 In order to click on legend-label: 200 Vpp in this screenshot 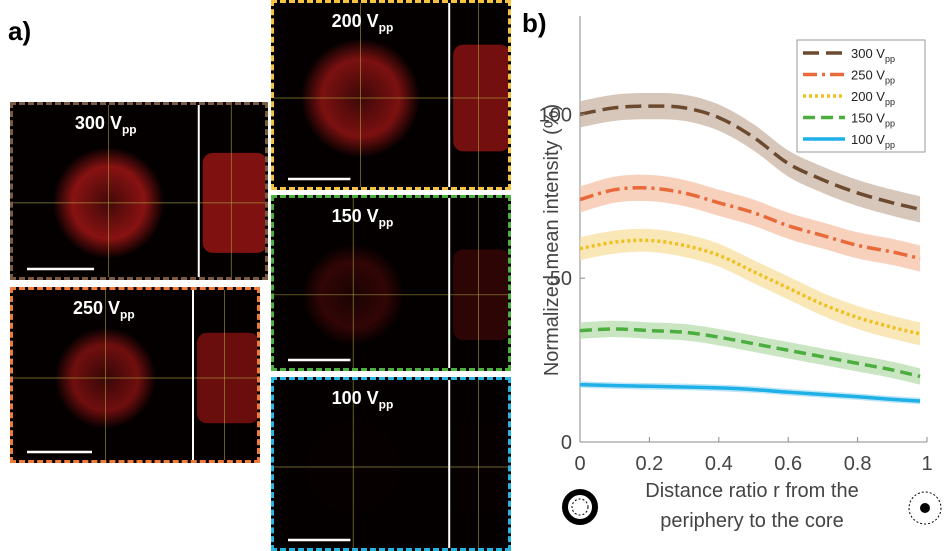, I will do `click(873, 98)`.